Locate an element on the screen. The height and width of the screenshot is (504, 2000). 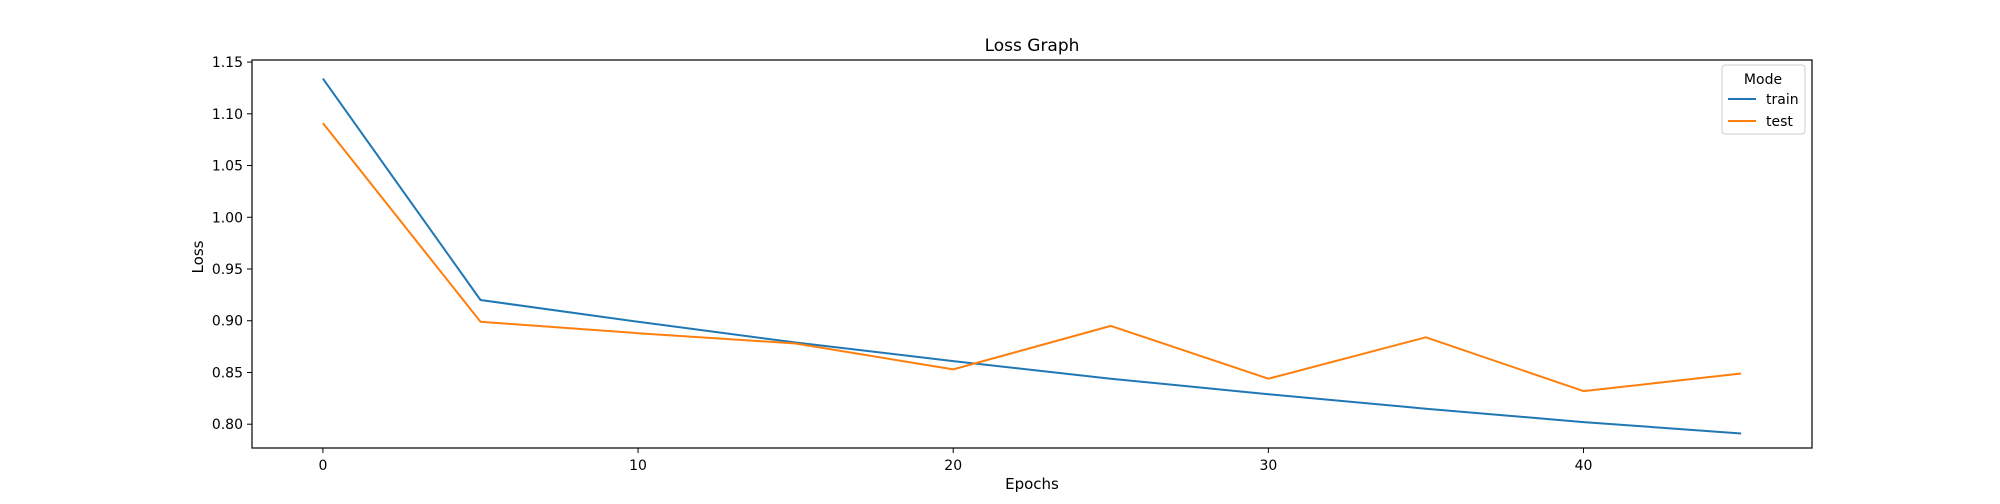
y-tick-label: 0.90 is located at coordinates (227, 322).